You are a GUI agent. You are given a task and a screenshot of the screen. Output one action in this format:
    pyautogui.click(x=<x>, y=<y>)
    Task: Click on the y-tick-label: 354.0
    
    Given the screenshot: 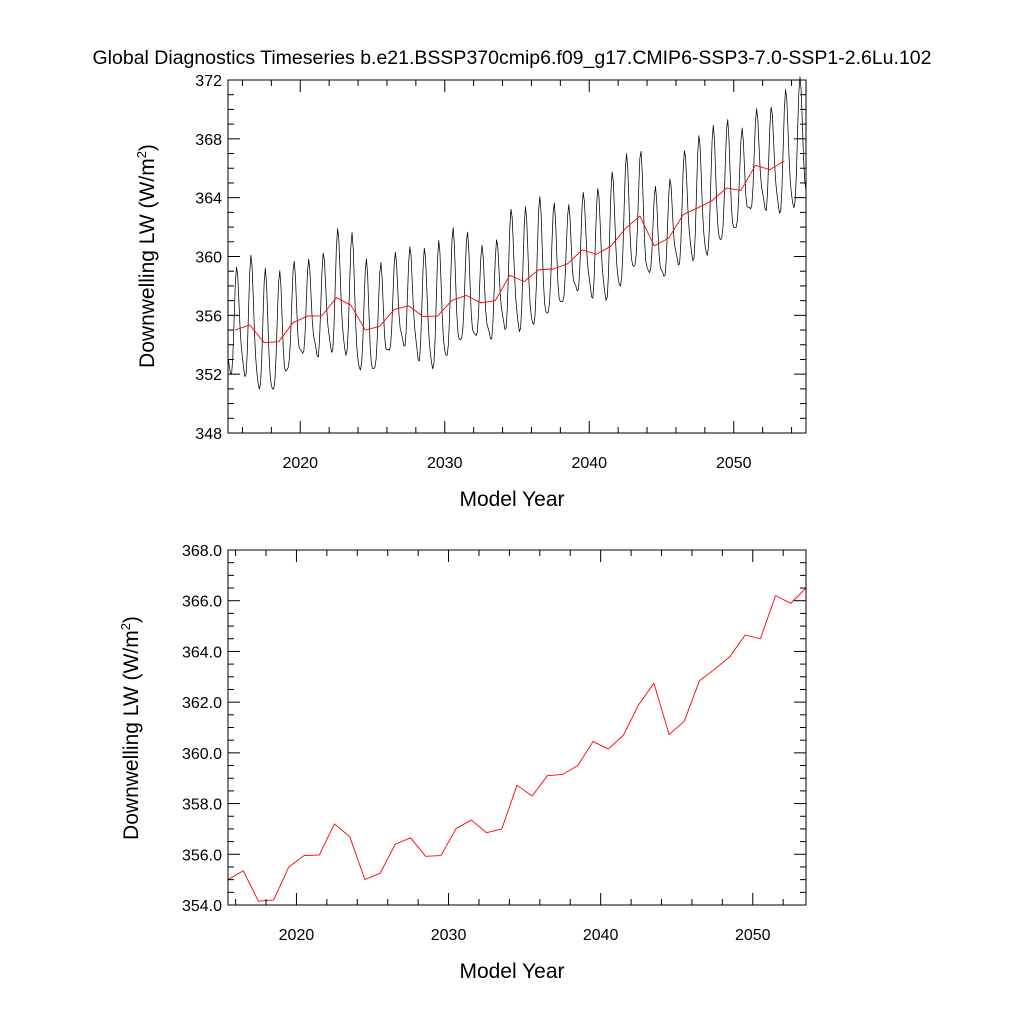 What is the action you would take?
    pyautogui.click(x=202, y=906)
    